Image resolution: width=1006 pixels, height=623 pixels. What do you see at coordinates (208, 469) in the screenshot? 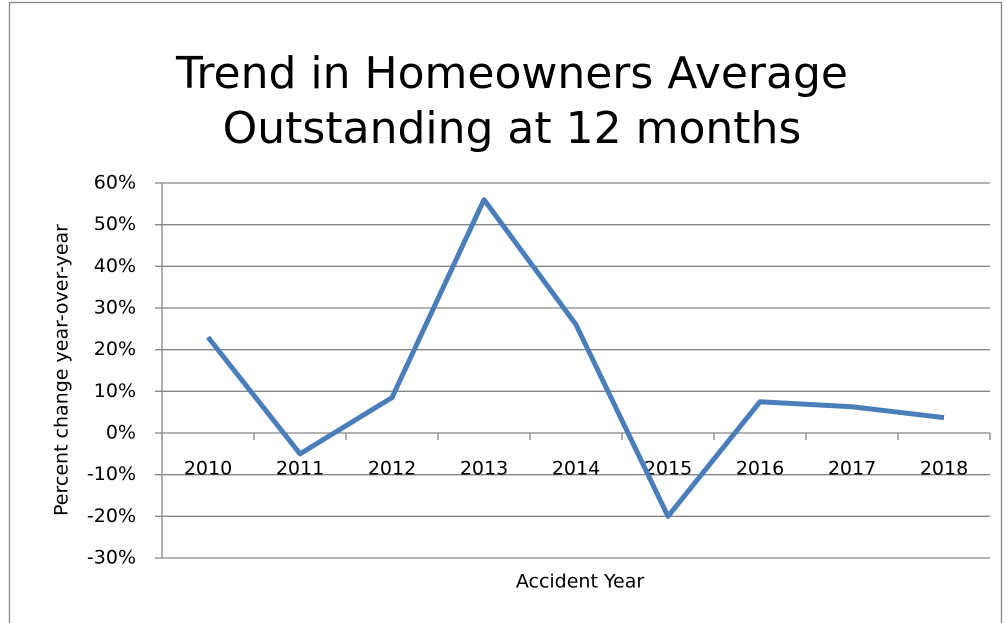
I see `x-tick-label: 2010` at bounding box center [208, 469].